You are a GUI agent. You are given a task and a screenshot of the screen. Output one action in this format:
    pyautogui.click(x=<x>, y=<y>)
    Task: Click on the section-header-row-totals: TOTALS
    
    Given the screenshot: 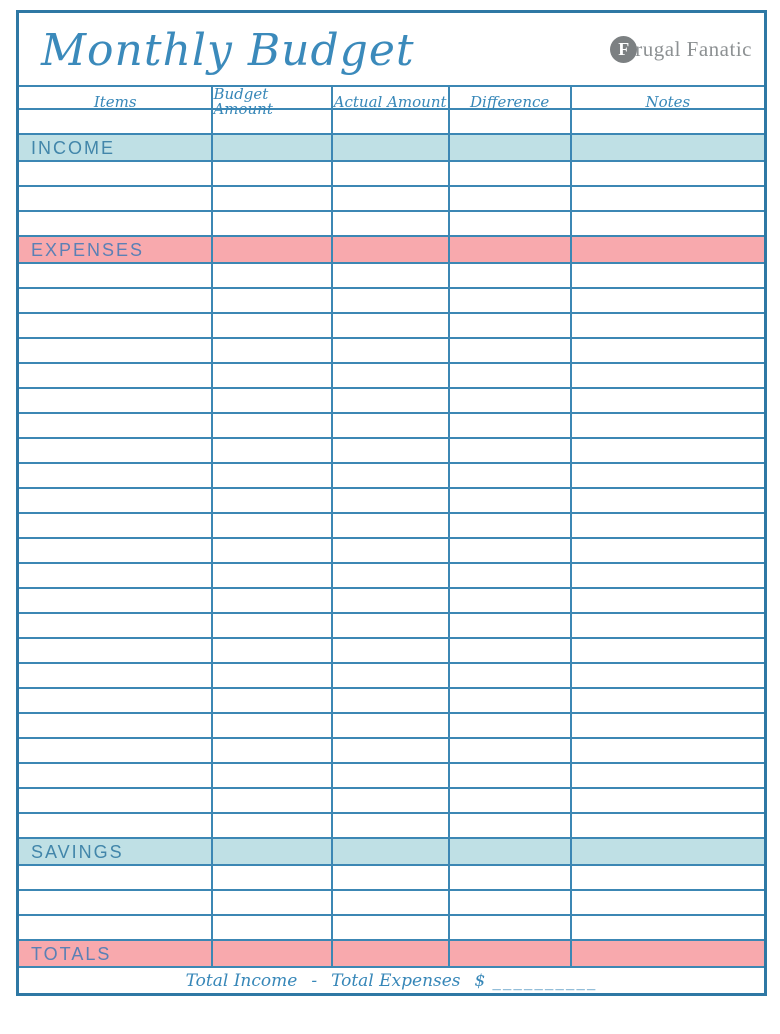 What is the action you would take?
    pyautogui.click(x=391, y=952)
    